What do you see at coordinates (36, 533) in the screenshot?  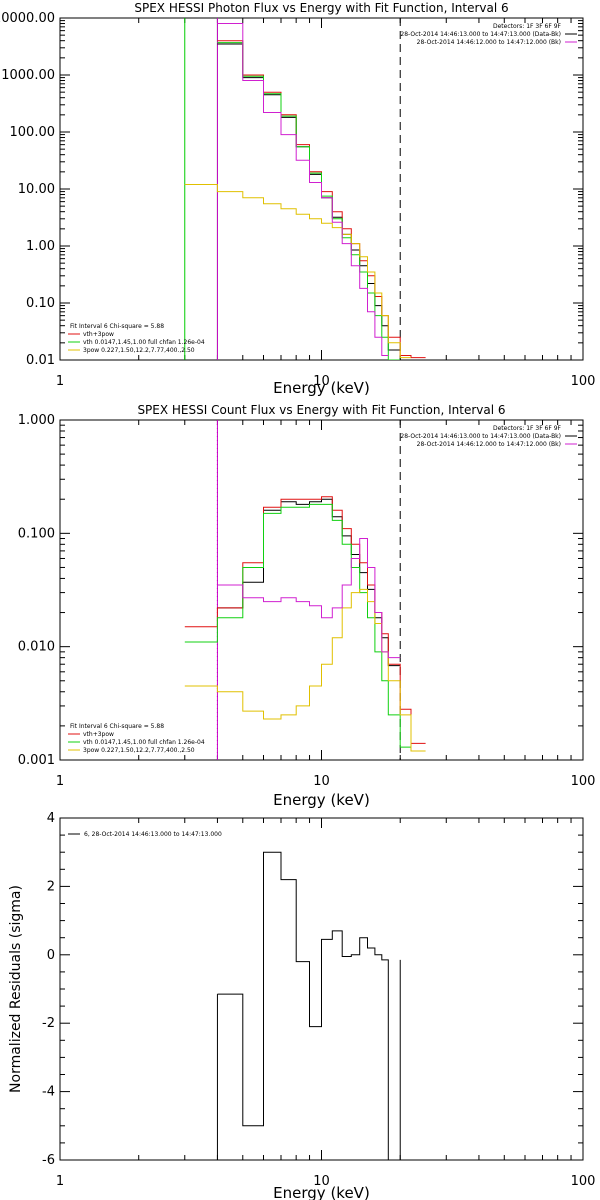 I see `y-tick-label: 0.100` at bounding box center [36, 533].